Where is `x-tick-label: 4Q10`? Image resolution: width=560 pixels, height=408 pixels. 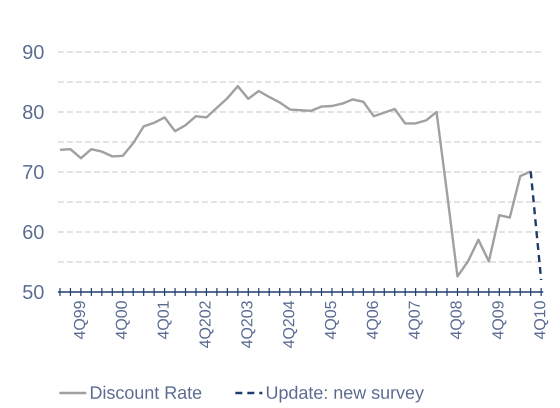 x-tick-label: 4Q10 is located at coordinates (541, 320).